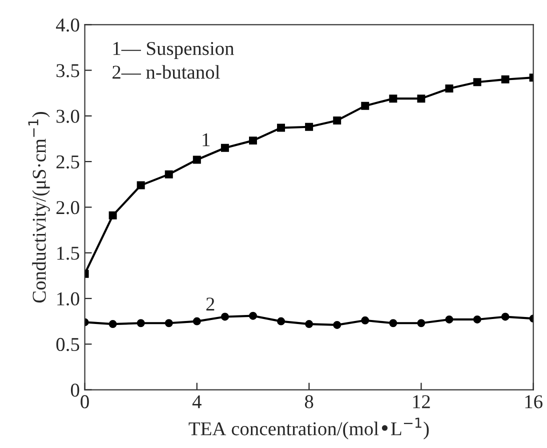 The width and height of the screenshot is (547, 448). Describe the element at coordinates (68, 345) in the screenshot. I see `y-tick-label: 0.5` at that location.